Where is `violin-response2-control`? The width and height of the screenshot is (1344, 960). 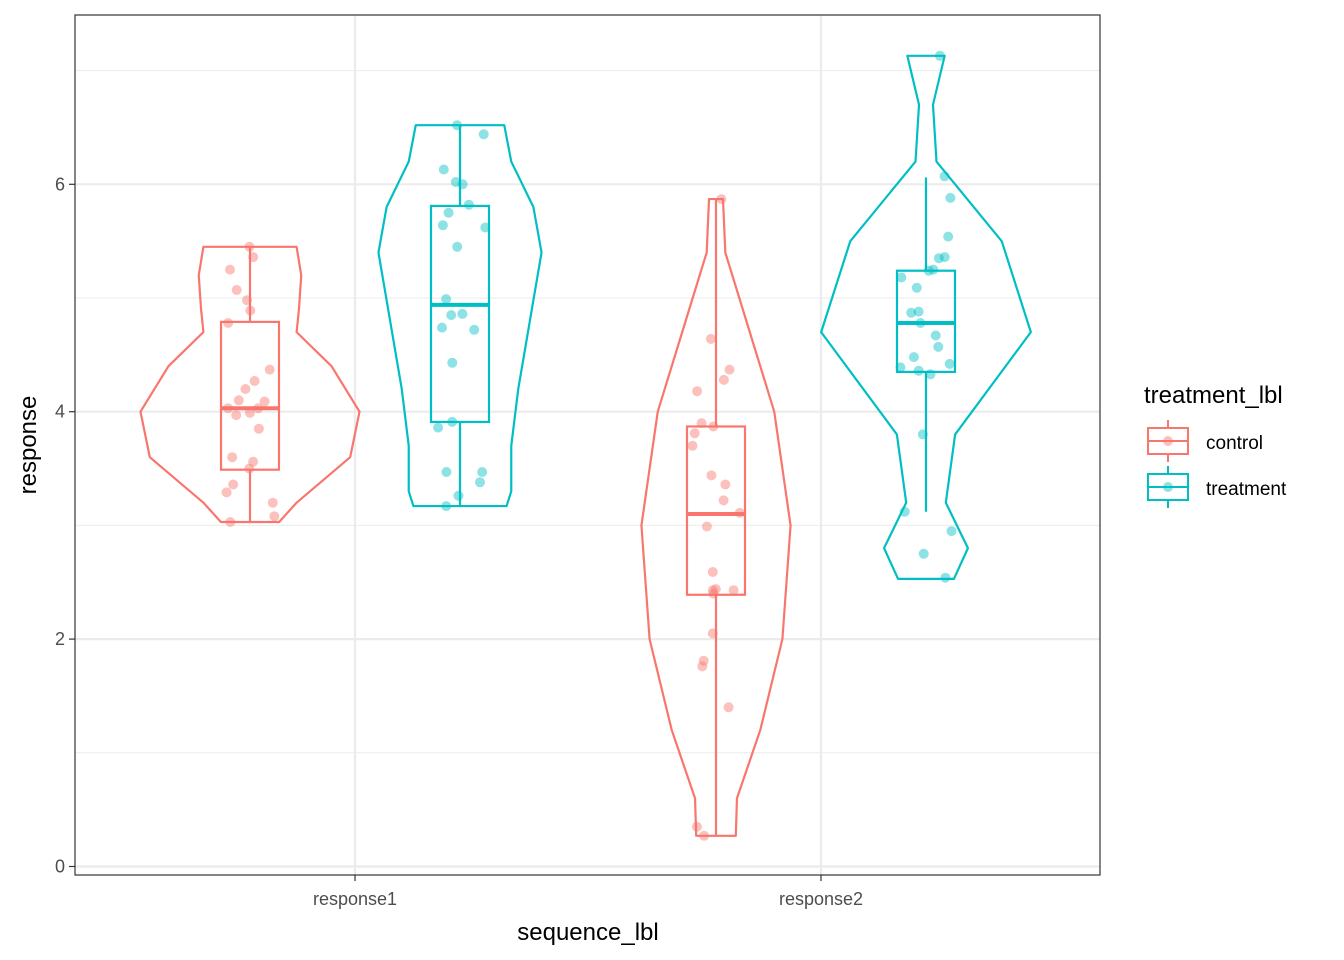 violin-response2-control is located at coordinates (716, 517).